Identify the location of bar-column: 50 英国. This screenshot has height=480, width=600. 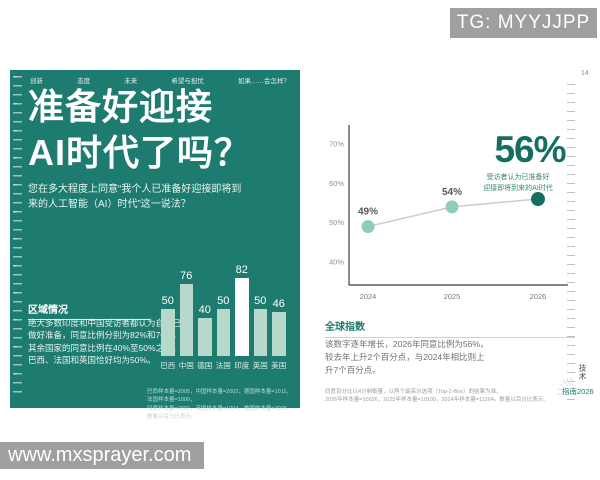
(260, 332).